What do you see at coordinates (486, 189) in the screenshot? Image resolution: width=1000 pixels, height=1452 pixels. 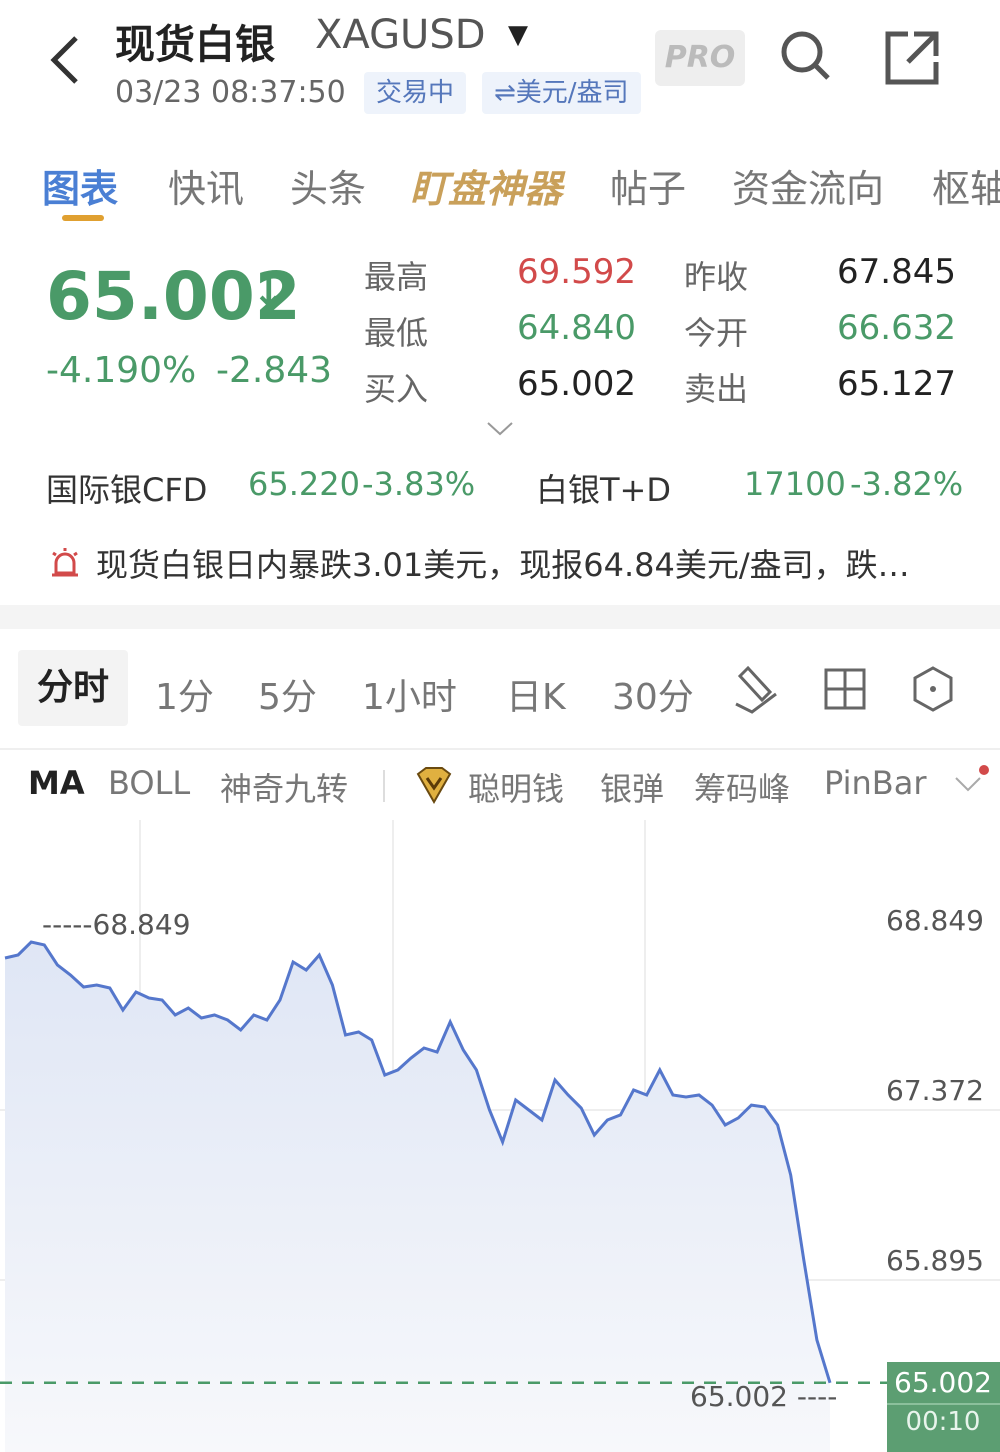 I see `tab-monitor: 盯盘神器` at bounding box center [486, 189].